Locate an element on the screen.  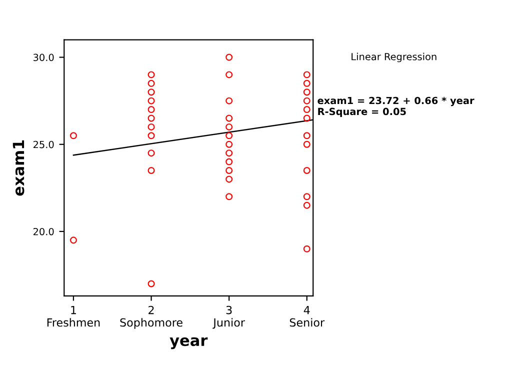
annotation: exam1 = 23.72 + 0.66 * year R-Square = 0.05 is located at coordinates (396, 107).